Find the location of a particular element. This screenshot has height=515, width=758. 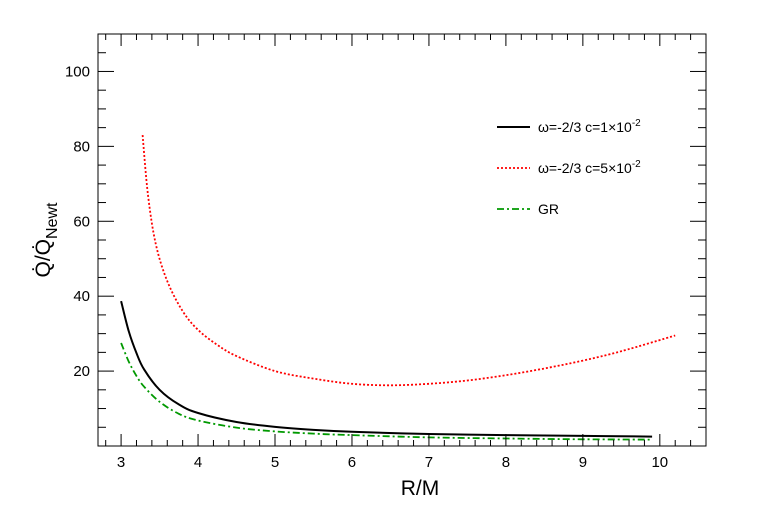

x-tick-label: 8 is located at coordinates (506, 462).